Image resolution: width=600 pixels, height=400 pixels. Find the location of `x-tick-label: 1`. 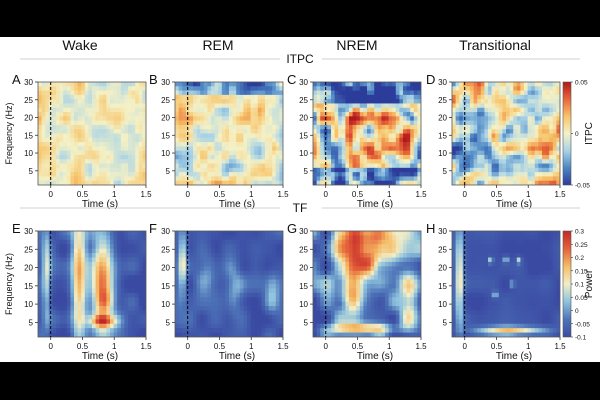

x-tick-label: 1 is located at coordinates (251, 194).